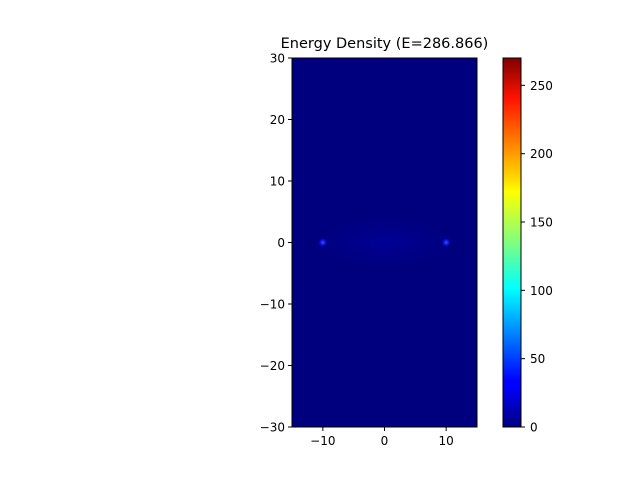 The image size is (640, 484). I want to click on x-tick-label: −10, so click(322, 441).